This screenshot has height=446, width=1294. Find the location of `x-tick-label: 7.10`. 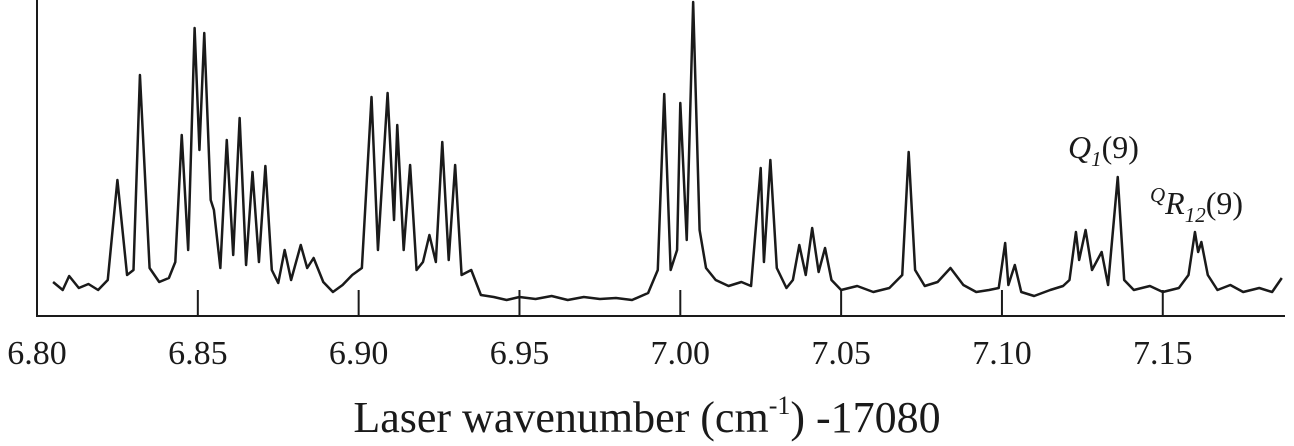

x-tick-label: 7.10 is located at coordinates (1002, 353).